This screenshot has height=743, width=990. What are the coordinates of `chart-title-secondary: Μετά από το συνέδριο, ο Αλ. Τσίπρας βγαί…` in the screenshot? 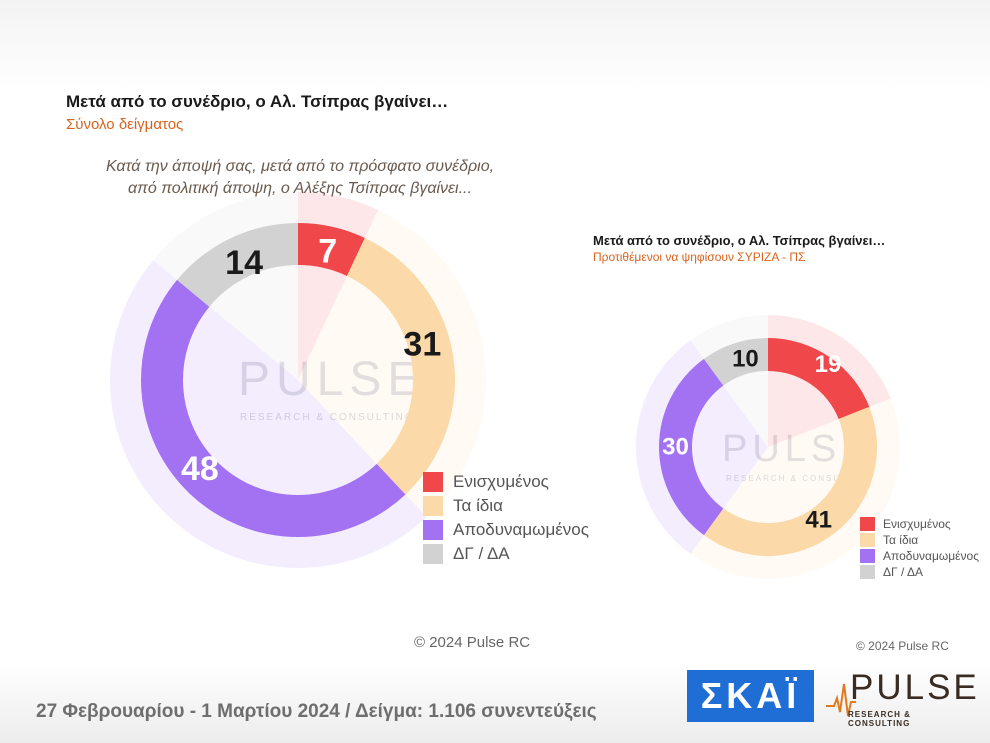 It's located at (739, 240).